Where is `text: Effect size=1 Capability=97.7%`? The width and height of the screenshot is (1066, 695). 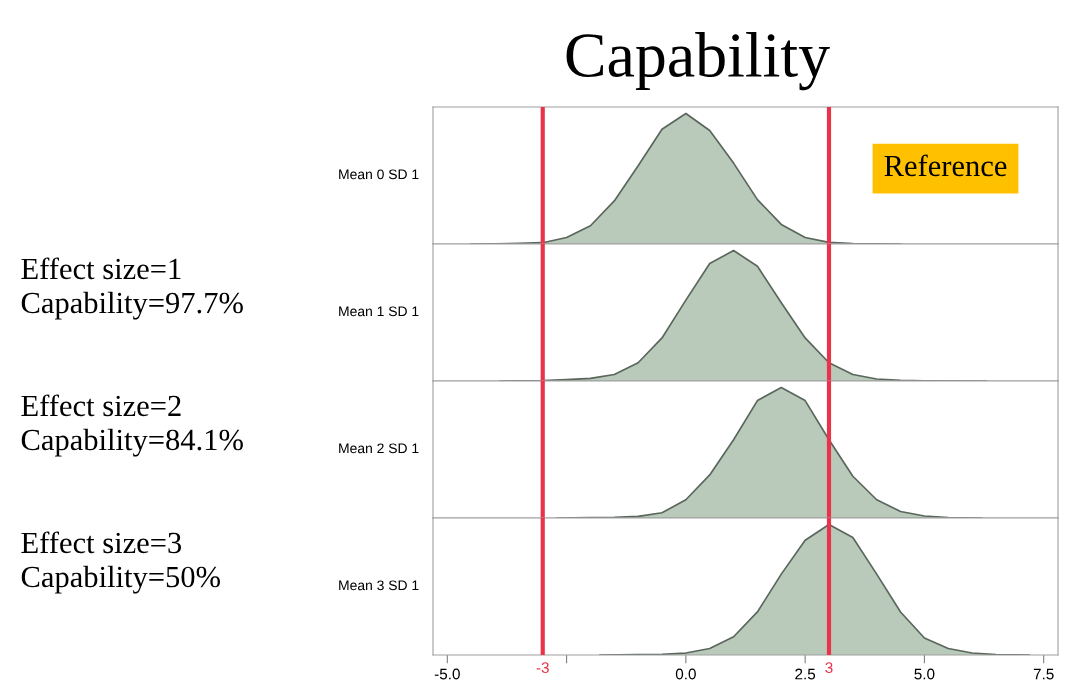 text: Effect size=1 Capability=97.7% is located at coordinates (132, 288).